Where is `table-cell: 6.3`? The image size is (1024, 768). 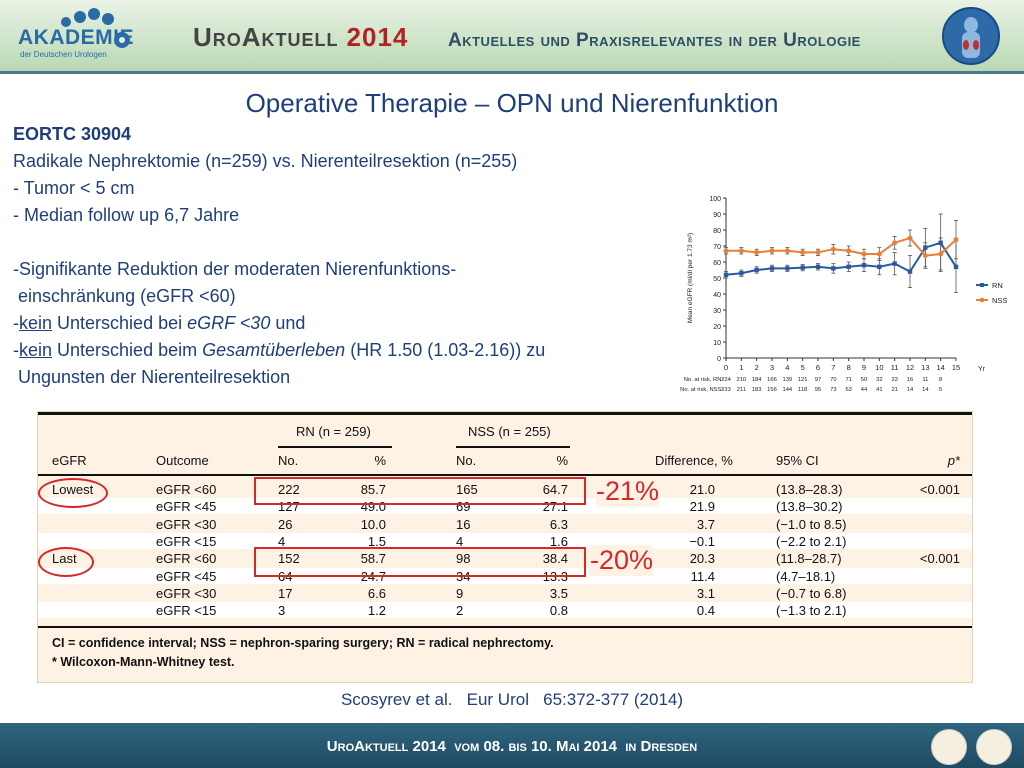 table-cell: 6.3 is located at coordinates (558, 524).